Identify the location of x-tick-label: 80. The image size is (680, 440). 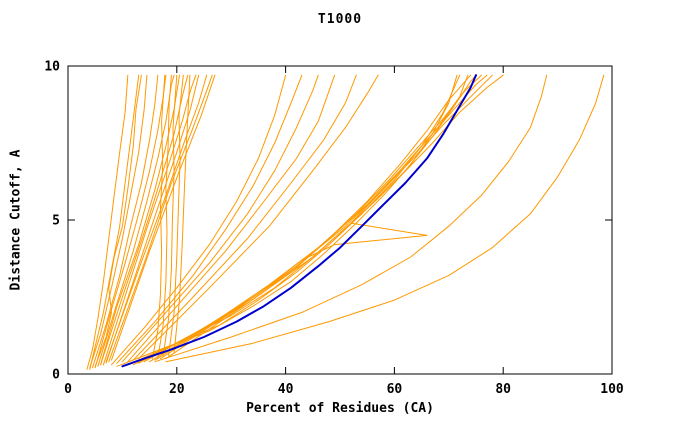
(503, 389).